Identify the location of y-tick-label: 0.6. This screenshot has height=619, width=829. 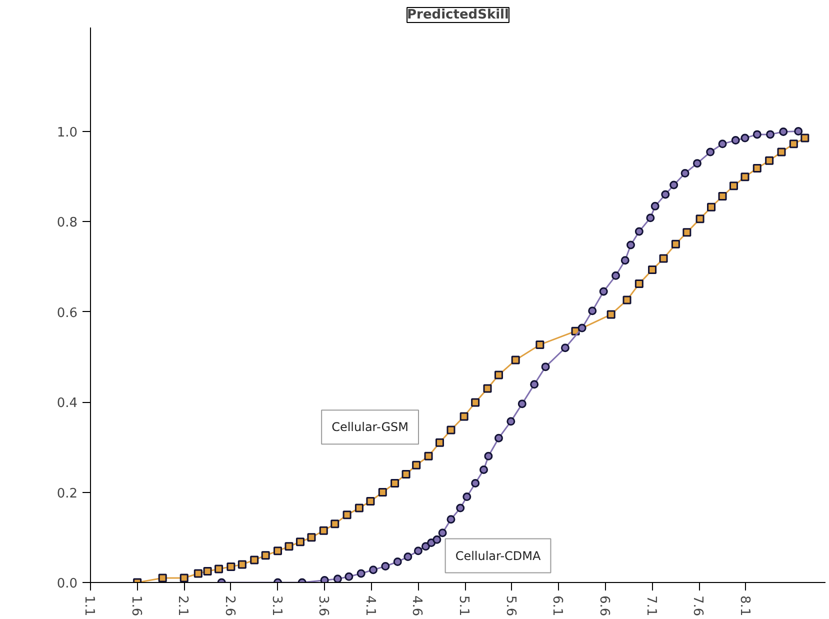
(67, 313).